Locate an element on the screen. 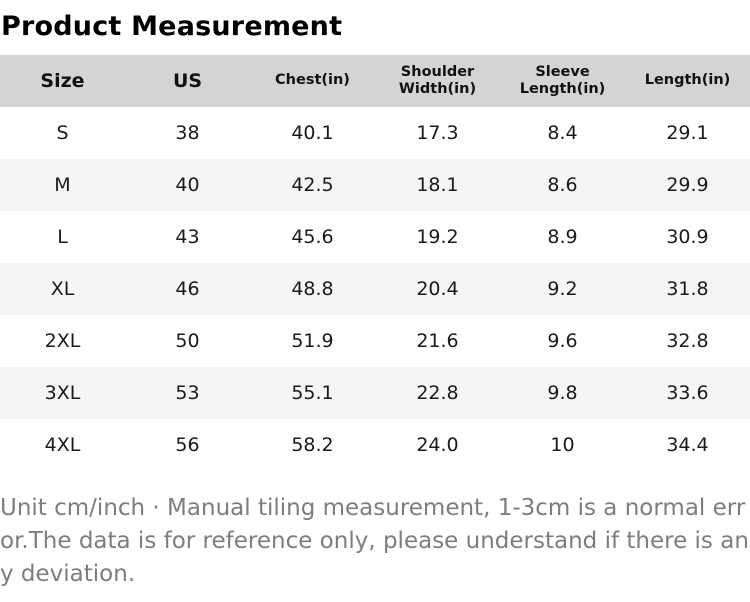 The width and height of the screenshot is (750, 602). table-cell: M is located at coordinates (62, 185).